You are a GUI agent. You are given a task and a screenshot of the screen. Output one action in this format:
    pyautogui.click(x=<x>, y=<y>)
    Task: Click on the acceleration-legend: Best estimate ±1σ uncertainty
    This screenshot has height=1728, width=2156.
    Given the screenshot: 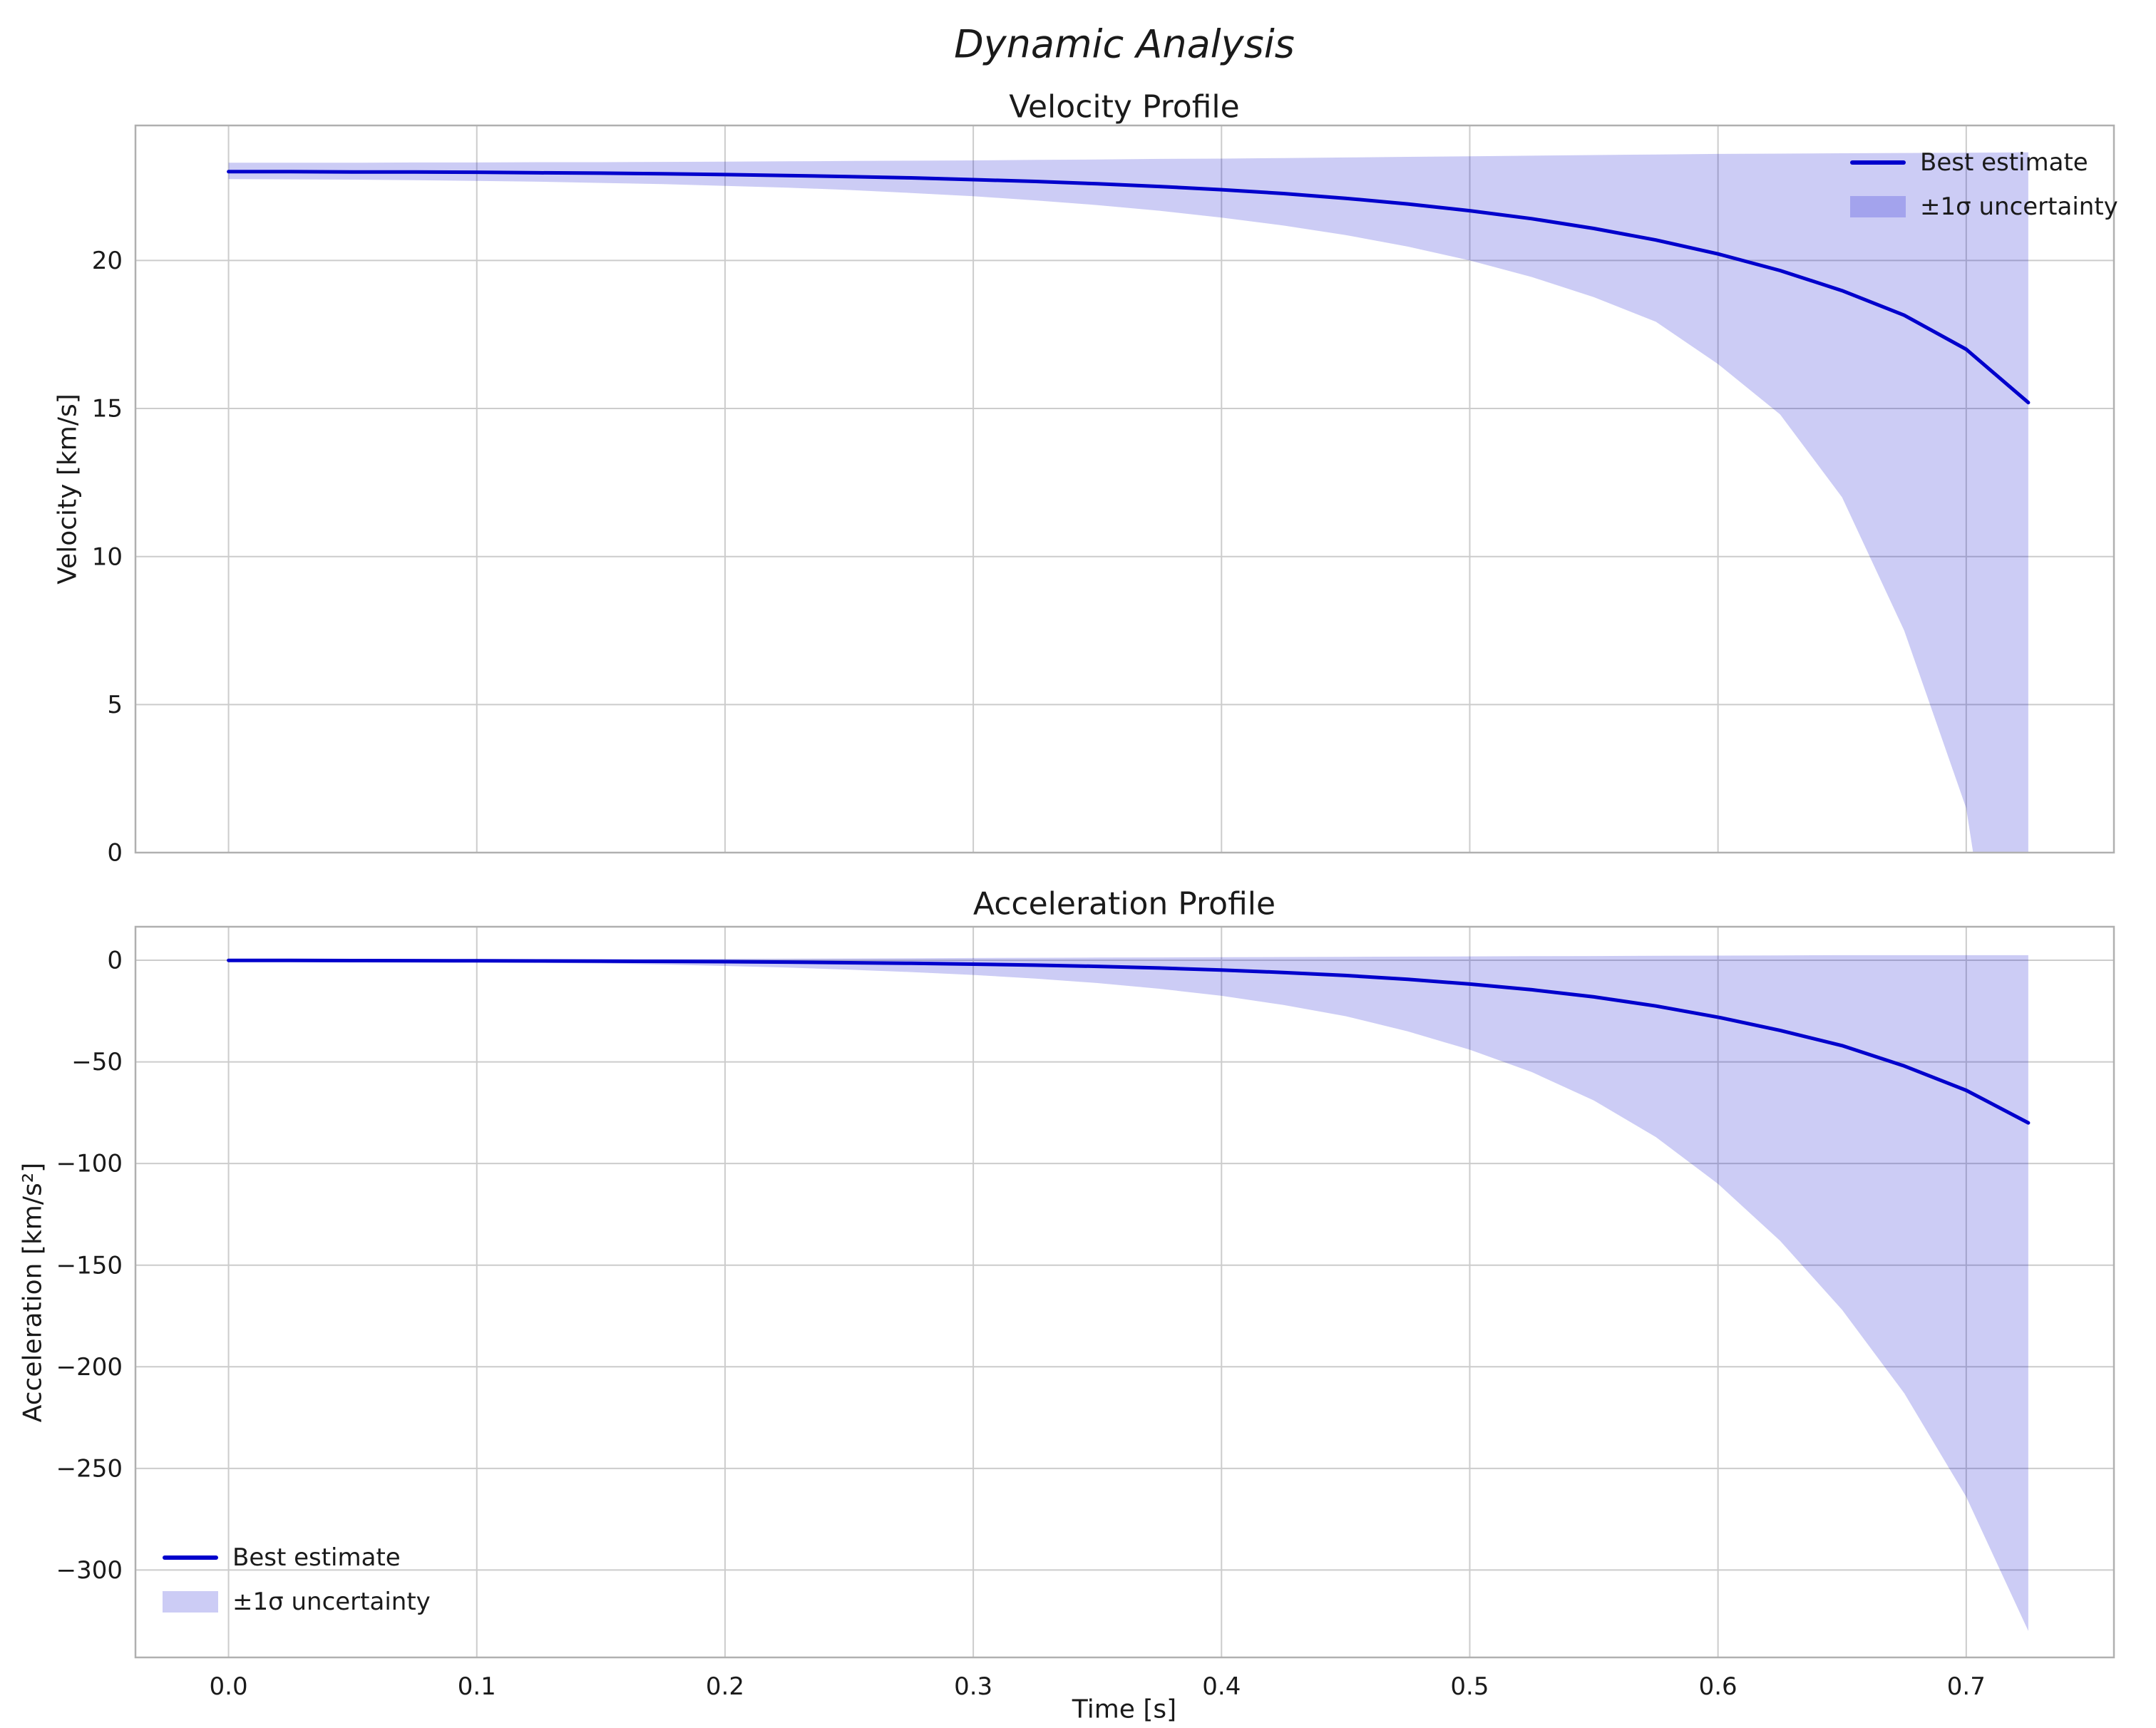 What is the action you would take?
    pyautogui.click(x=297, y=1579)
    